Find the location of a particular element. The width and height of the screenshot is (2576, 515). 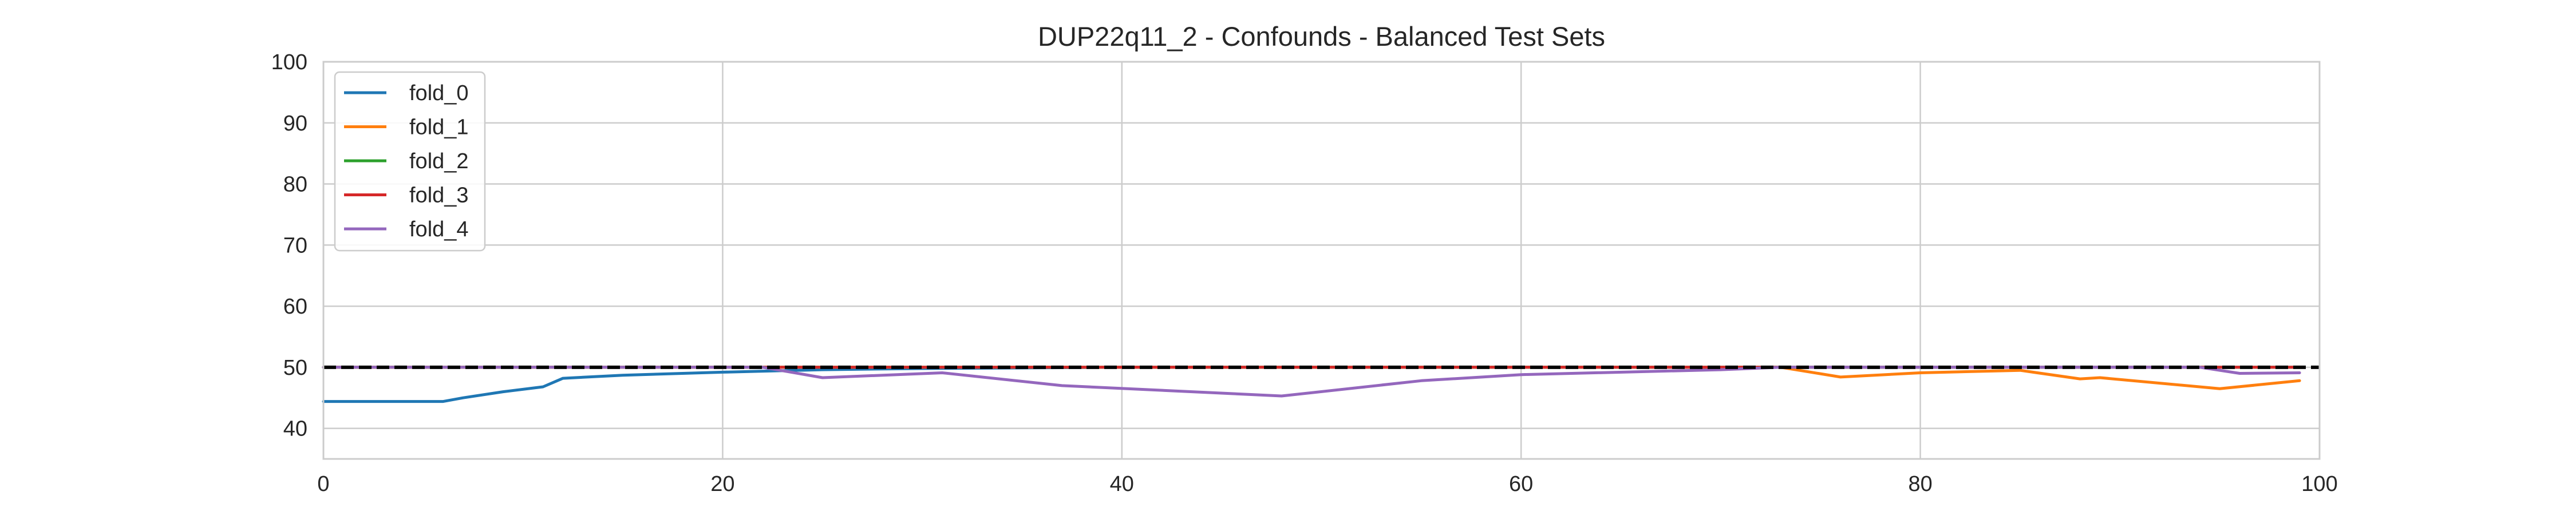

y-tick-label: 60 is located at coordinates (295, 307).